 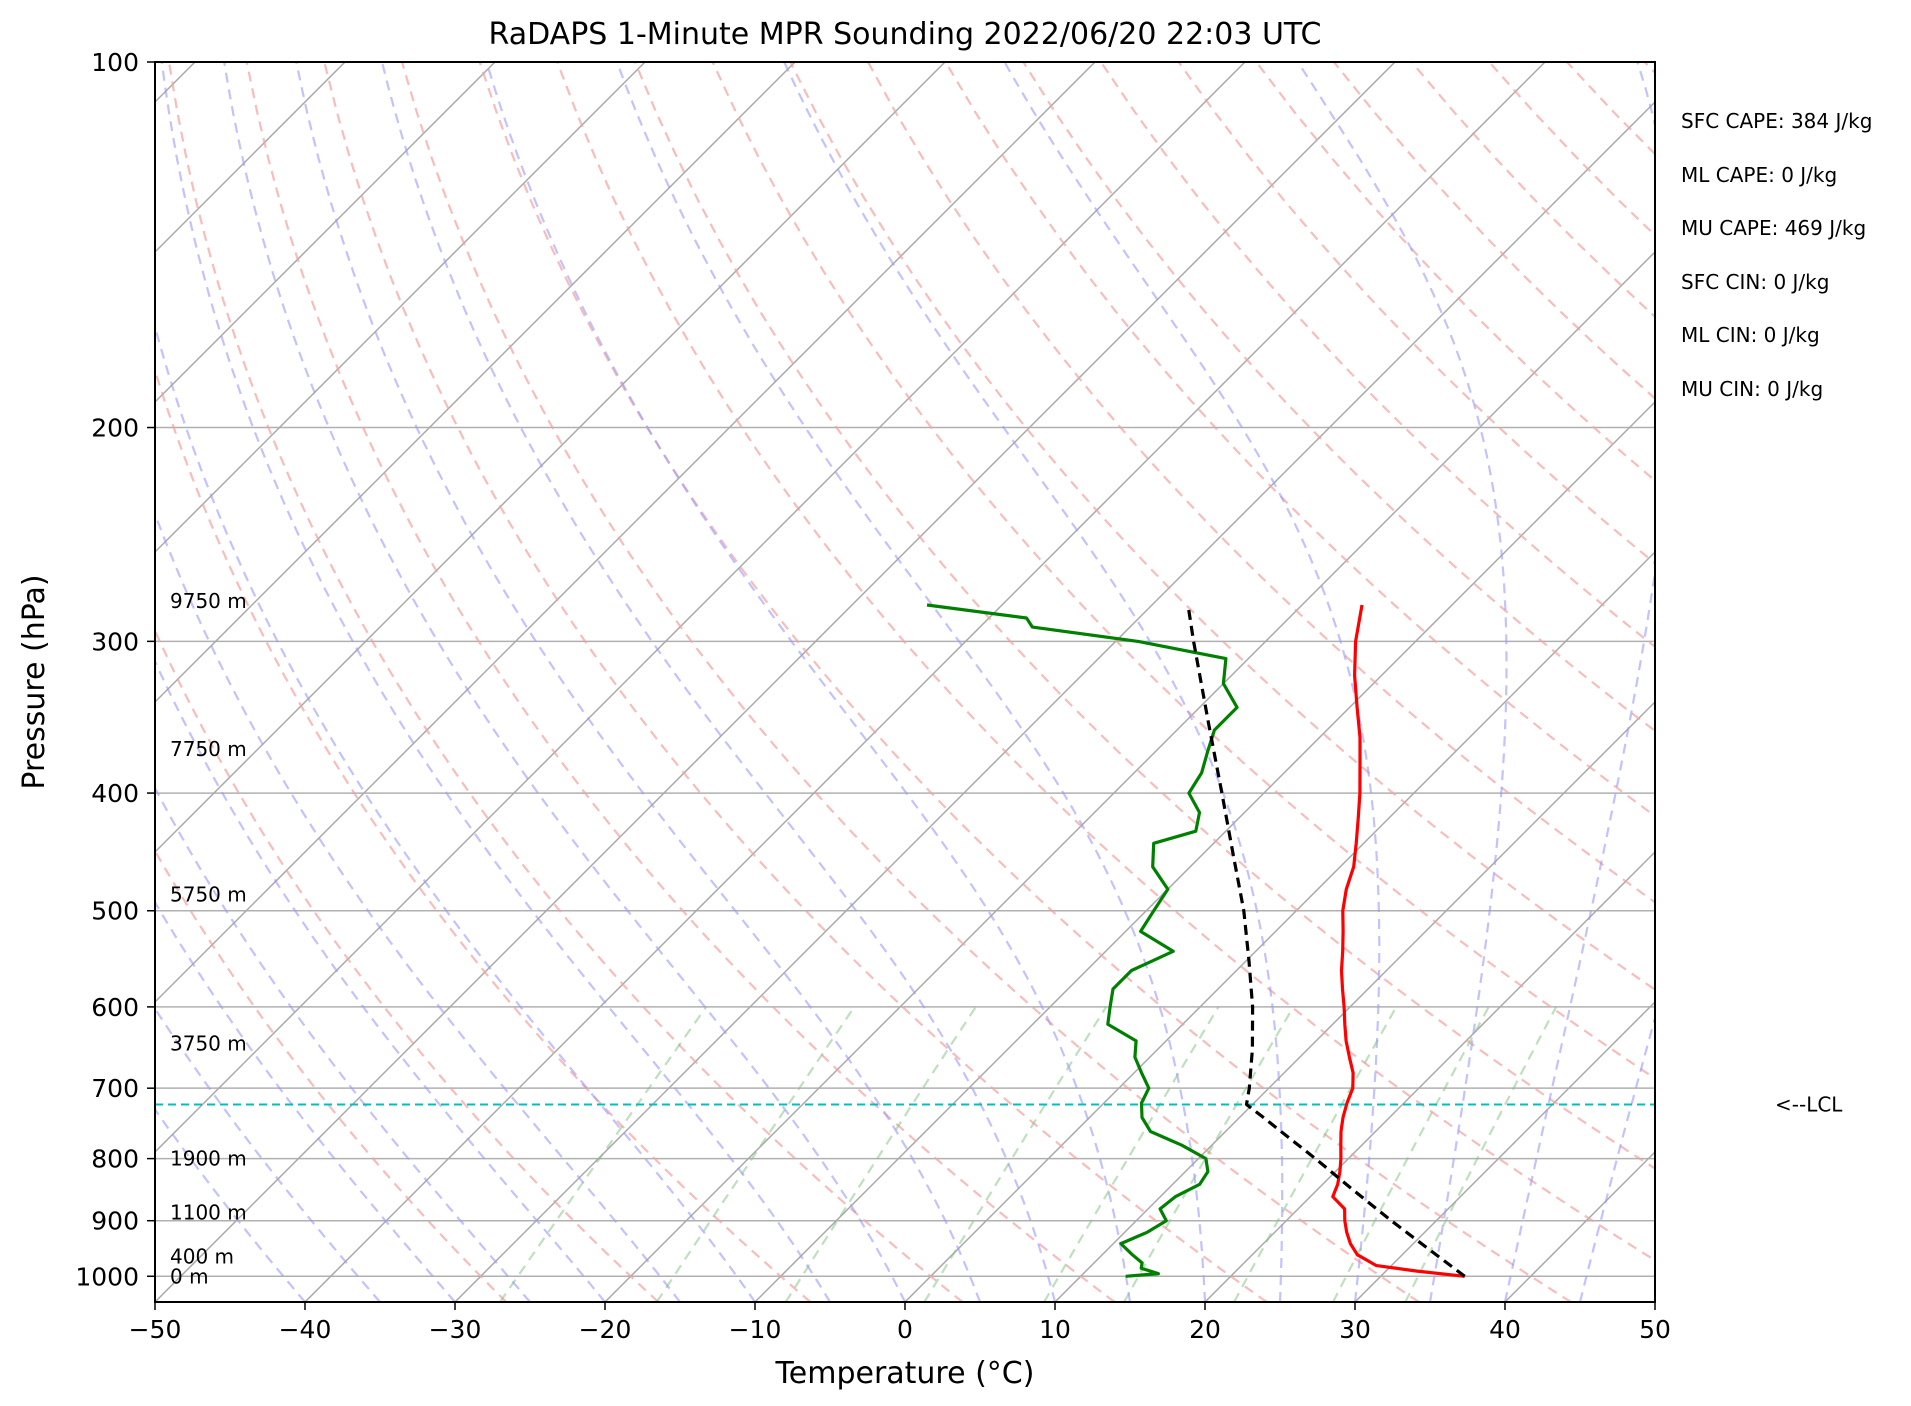 I want to click on y-tick-label: 500, so click(x=115, y=911).